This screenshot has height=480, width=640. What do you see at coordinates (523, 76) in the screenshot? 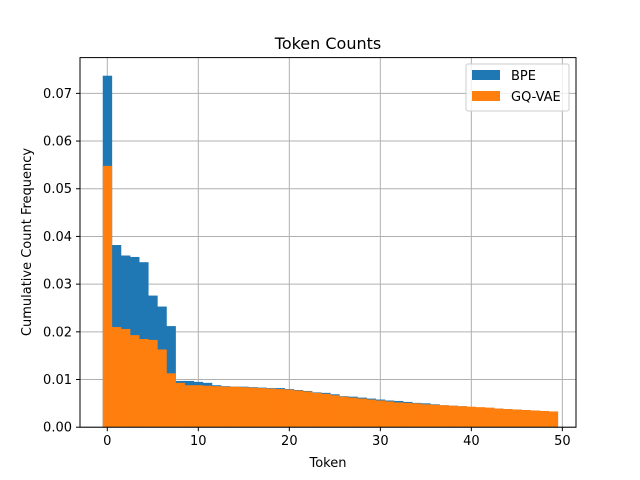
I see `legend-label-bpe: BPE` at bounding box center [523, 76].